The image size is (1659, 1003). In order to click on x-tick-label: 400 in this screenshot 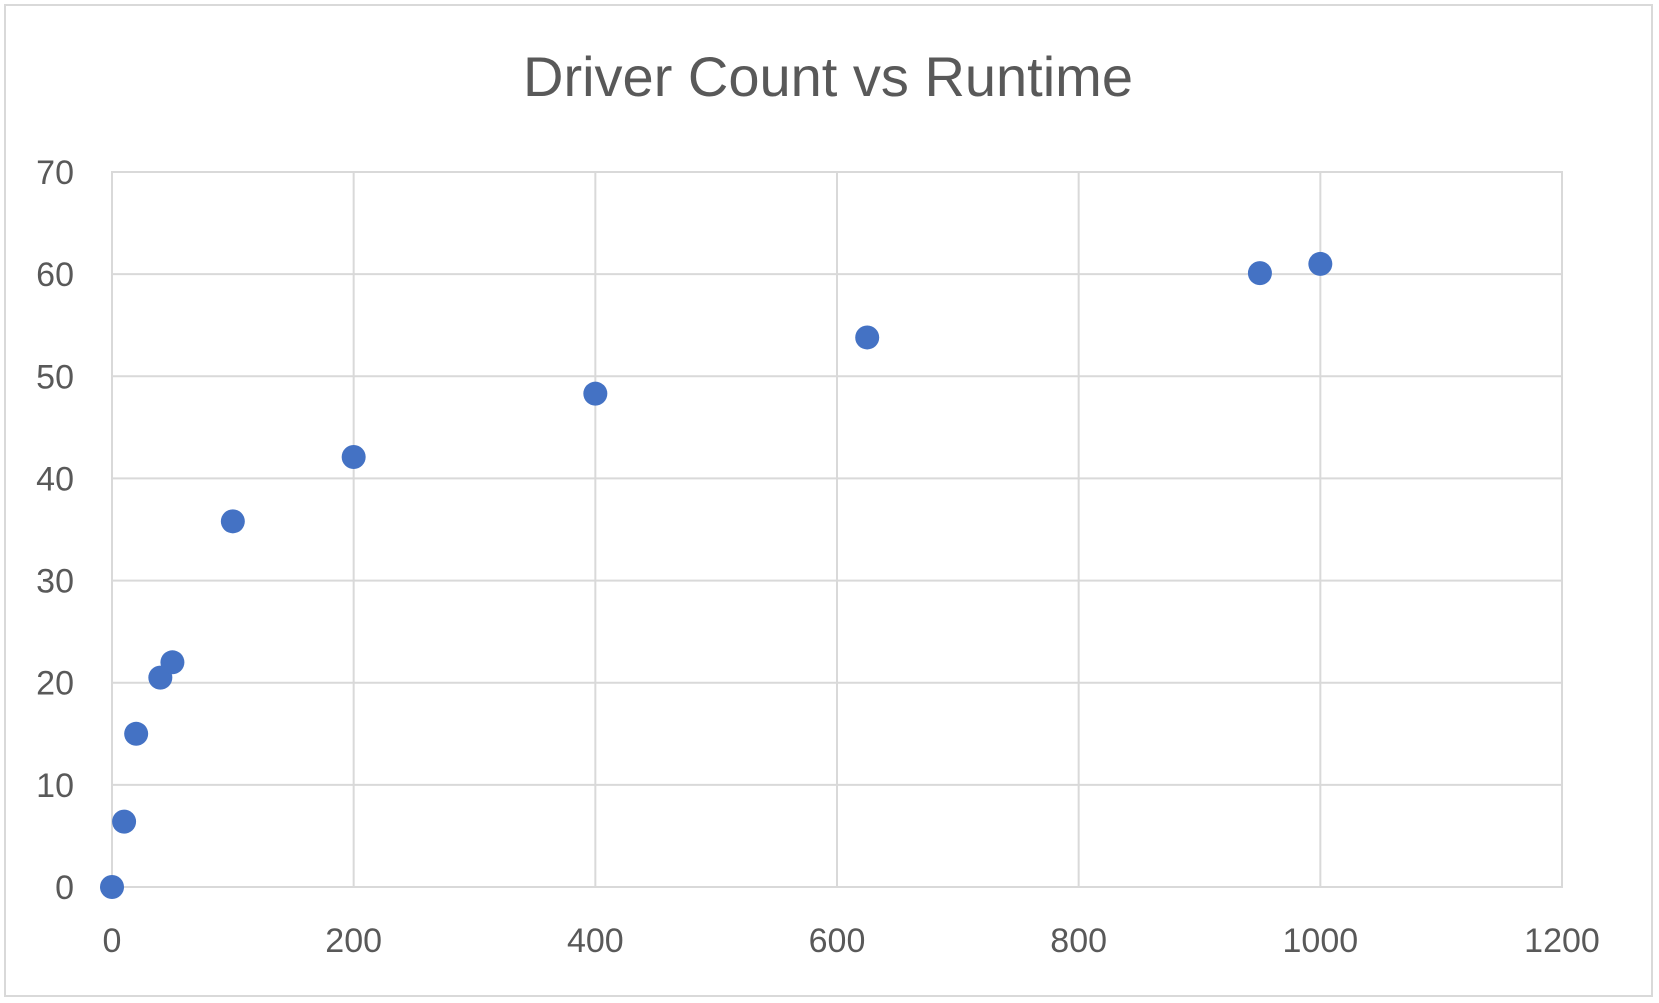, I will do `click(595, 941)`.